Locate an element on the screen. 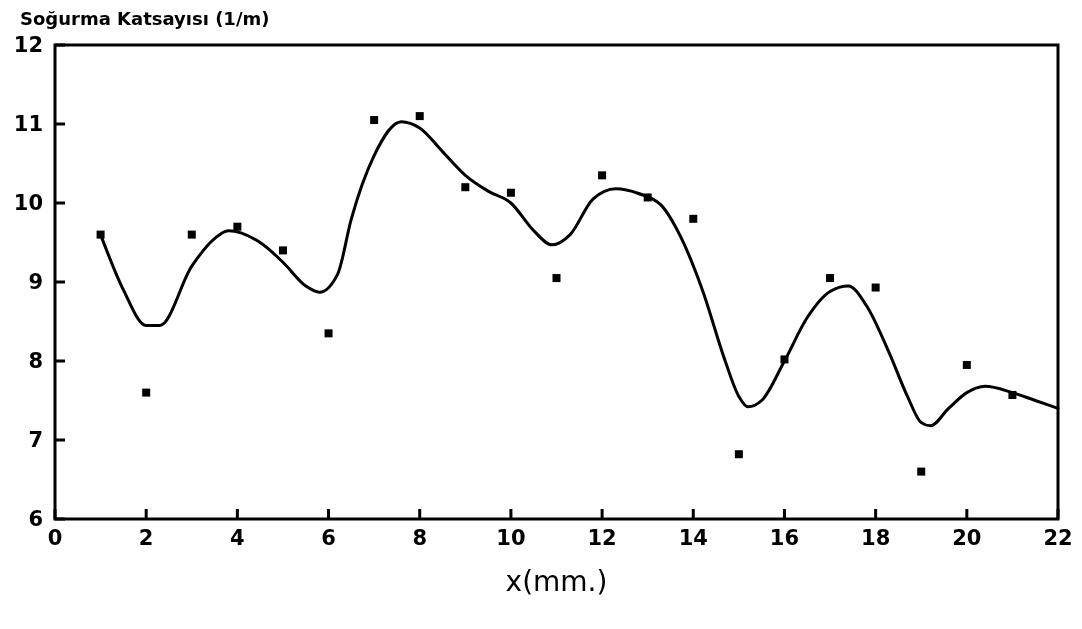  x-tick-label: 18 is located at coordinates (876, 538).